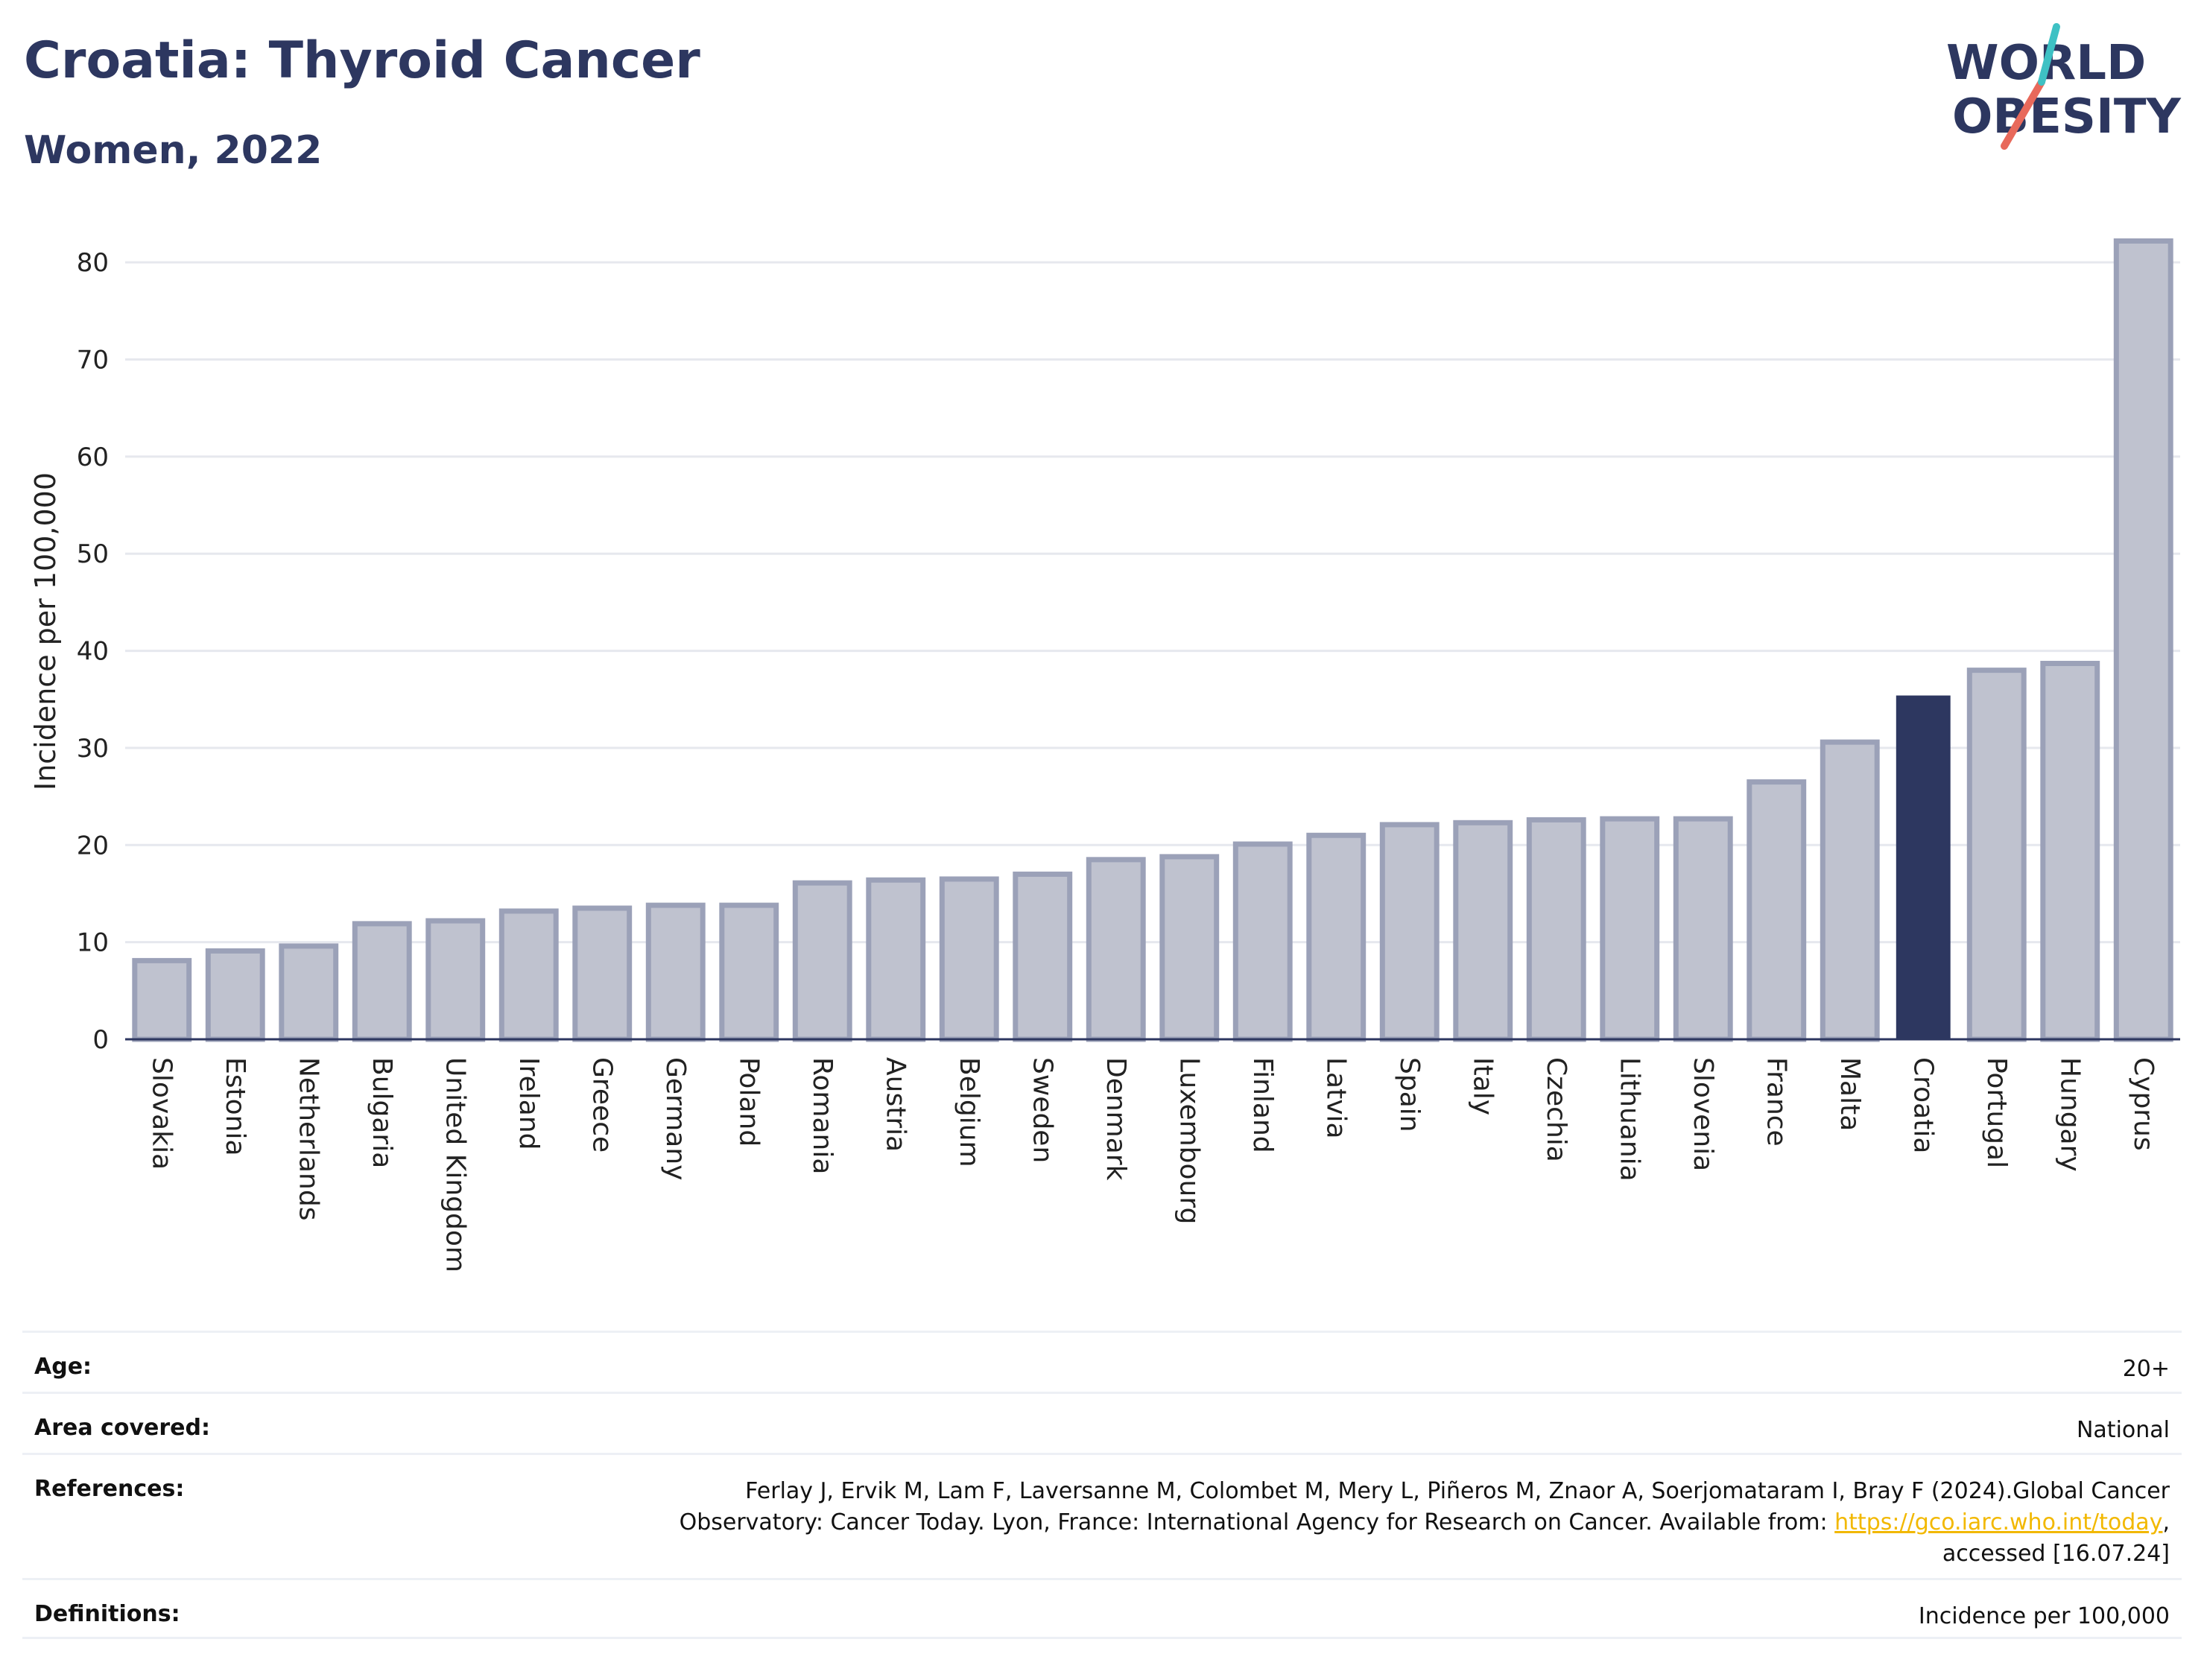  What do you see at coordinates (1262, 941) in the screenshot?
I see `bar-finland` at bounding box center [1262, 941].